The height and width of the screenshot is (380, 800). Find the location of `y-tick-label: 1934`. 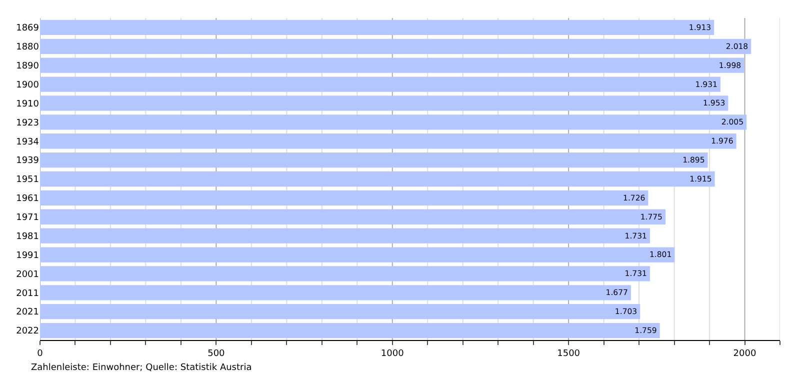

y-tick-label: 1934 is located at coordinates (28, 142).